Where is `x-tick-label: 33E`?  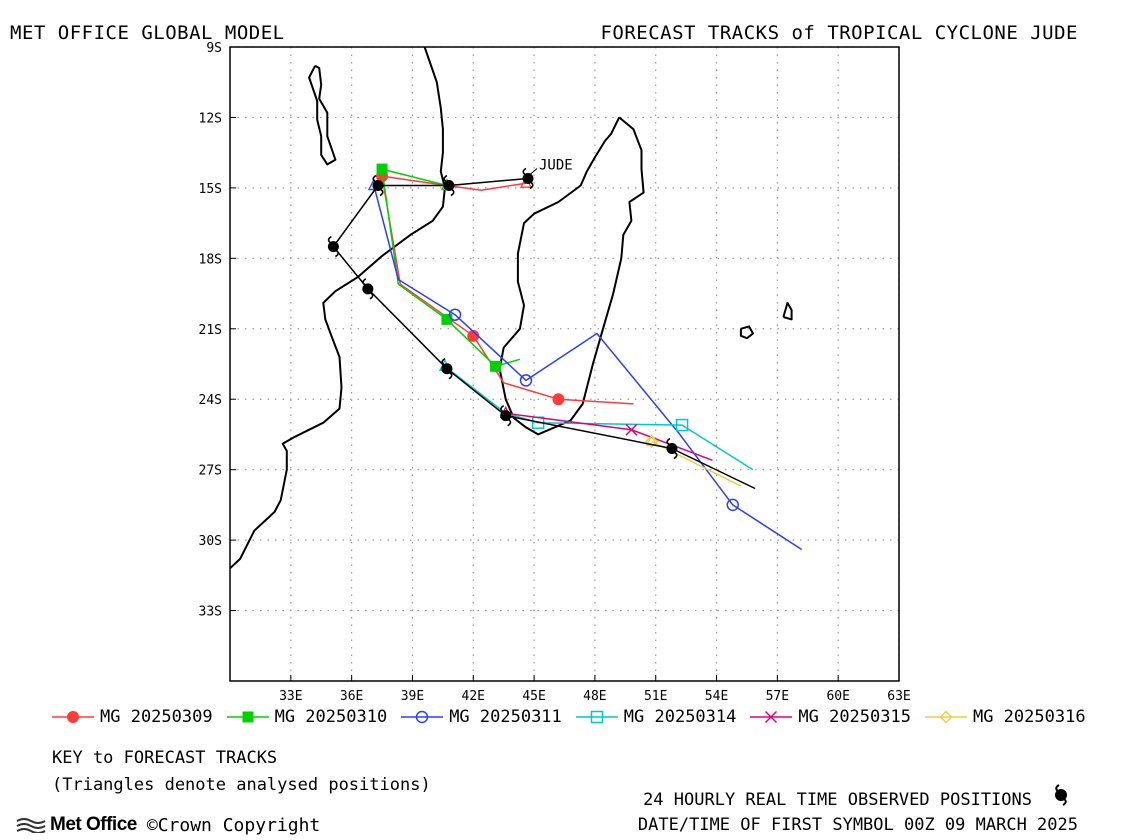 x-tick-label: 33E is located at coordinates (290, 694).